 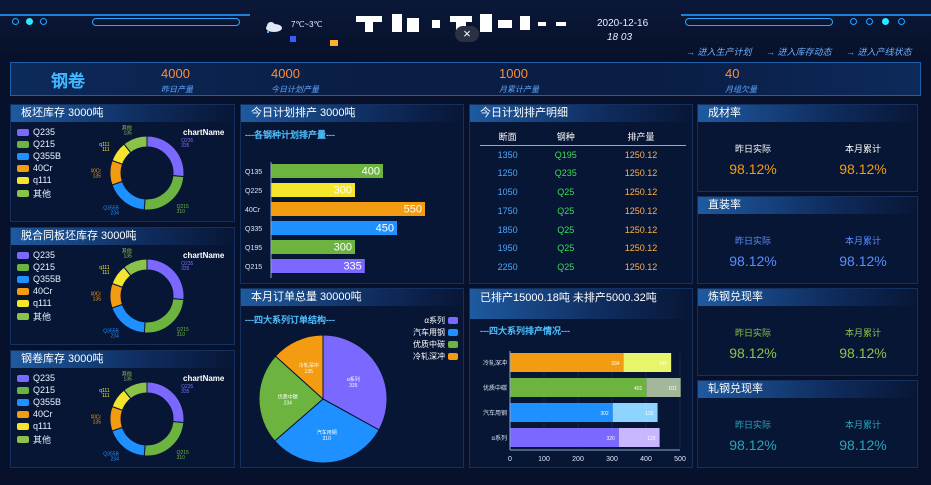 I want to click on stat-panel: 成材率 昨日实际 98.12% 本月累计 98.12%, so click(x=808, y=148).